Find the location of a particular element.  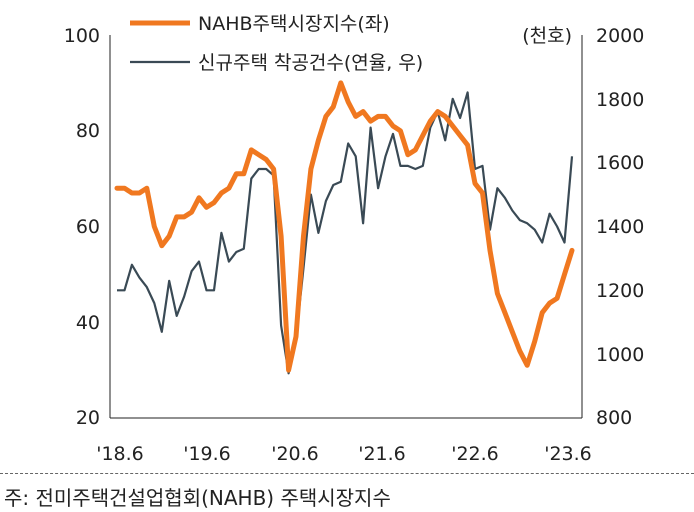

left-tick-label: 20 is located at coordinates (88, 418).